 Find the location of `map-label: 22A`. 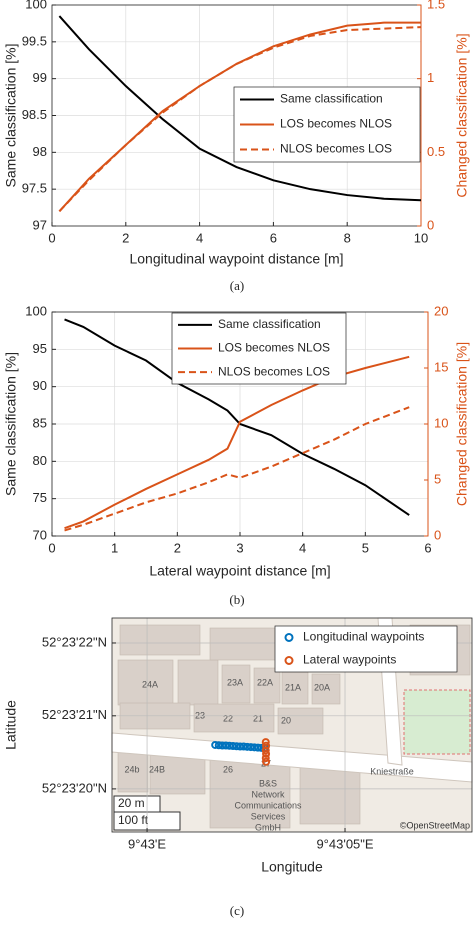

map-label: 22A is located at coordinates (265, 682).